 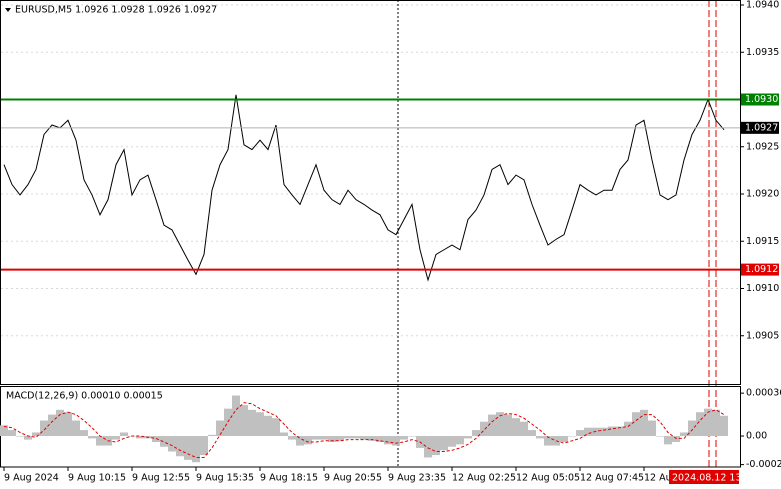 What do you see at coordinates (762, 288) in the screenshot?
I see `y-tick-label: 1.0910` at bounding box center [762, 288].